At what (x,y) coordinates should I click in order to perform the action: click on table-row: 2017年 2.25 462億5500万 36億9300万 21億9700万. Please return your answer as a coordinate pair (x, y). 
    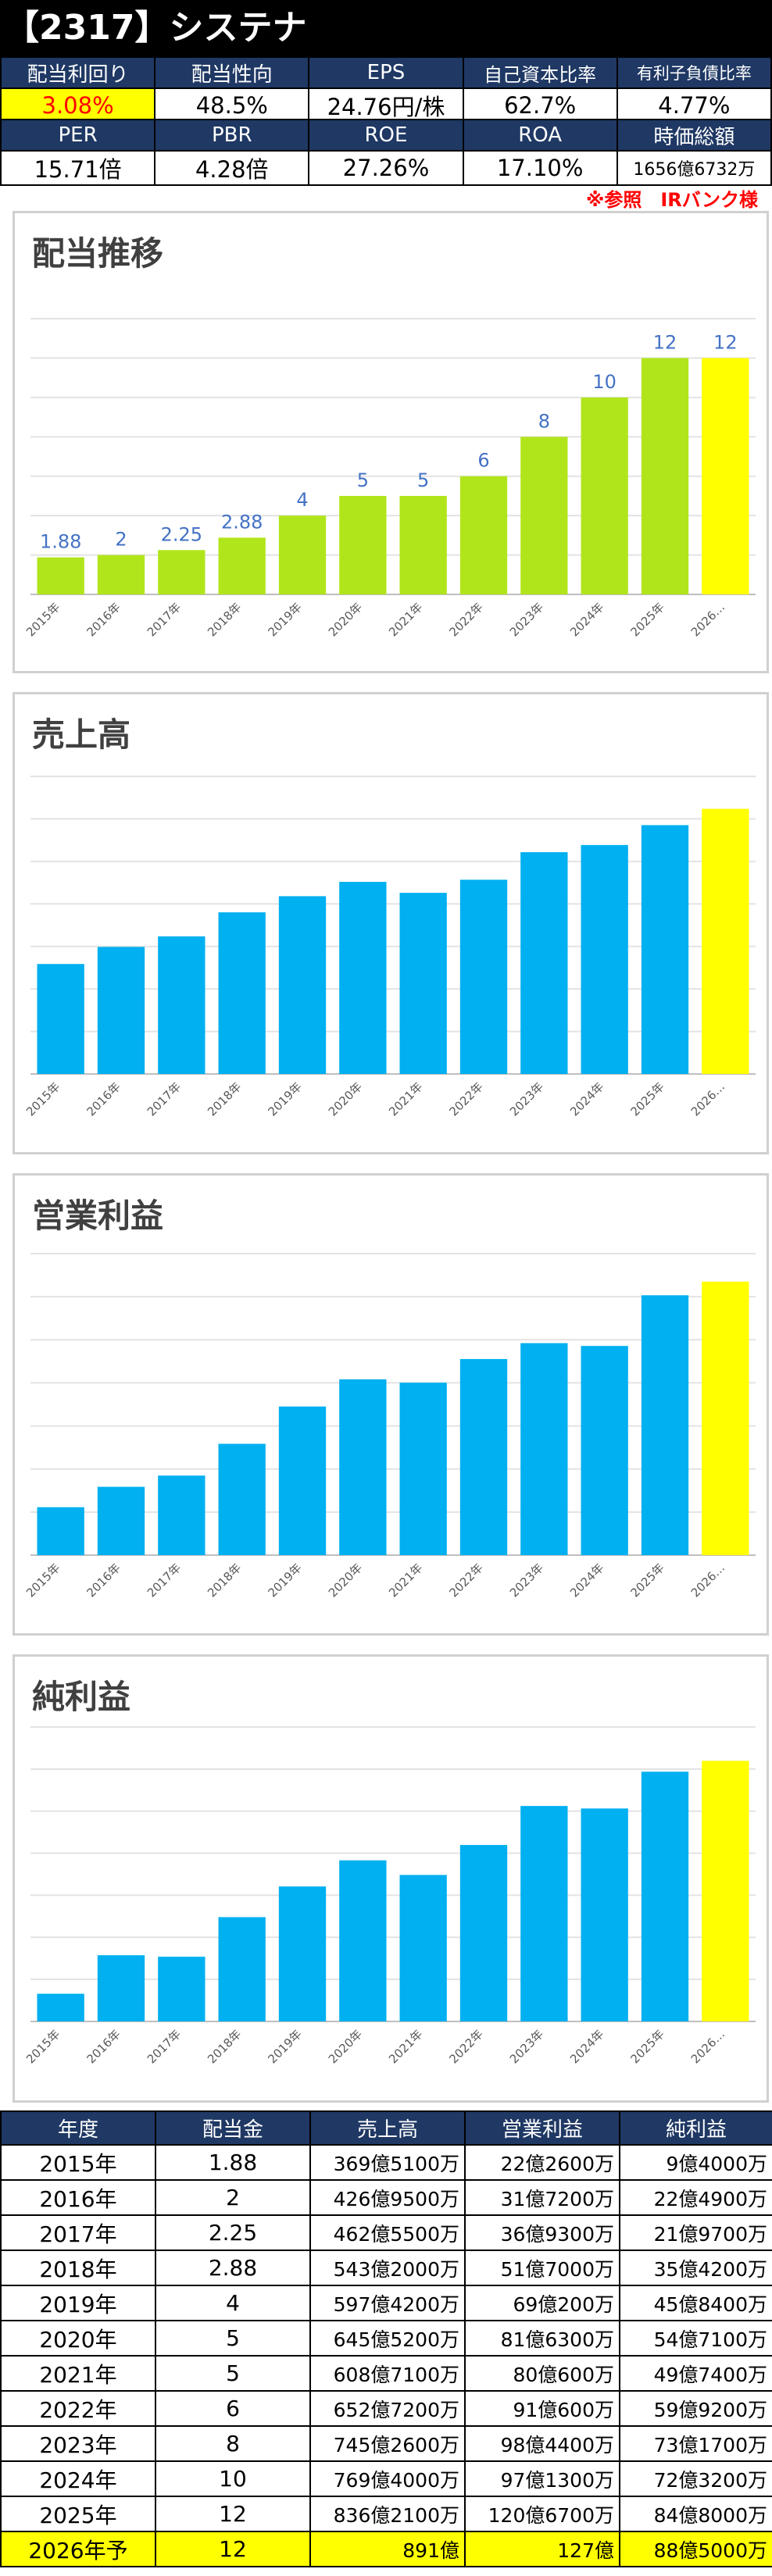
    Looking at the image, I should click on (386, 2232).